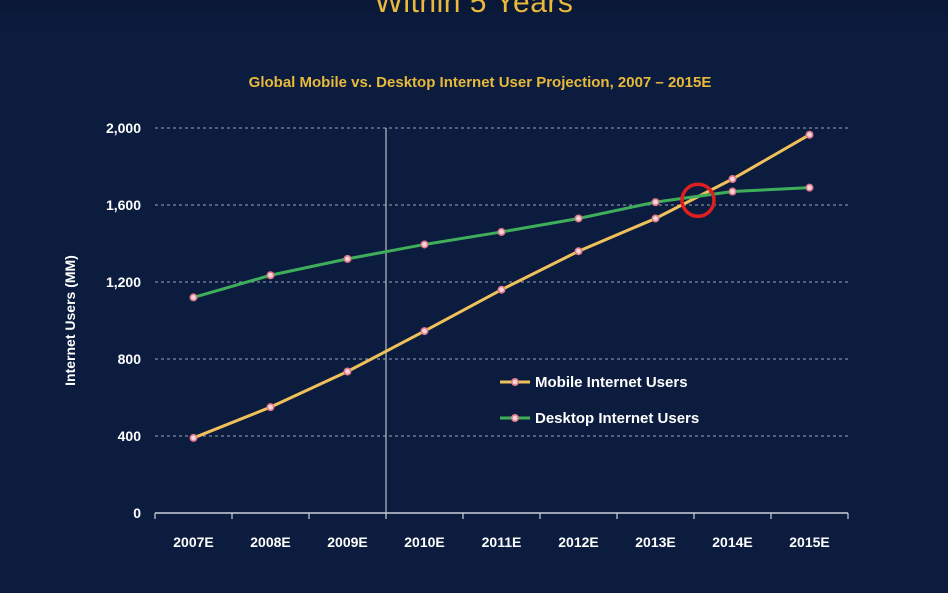 The image size is (948, 593). Describe the element at coordinates (123, 282) in the screenshot. I see `y-tick-label-1200: 1,200` at that location.